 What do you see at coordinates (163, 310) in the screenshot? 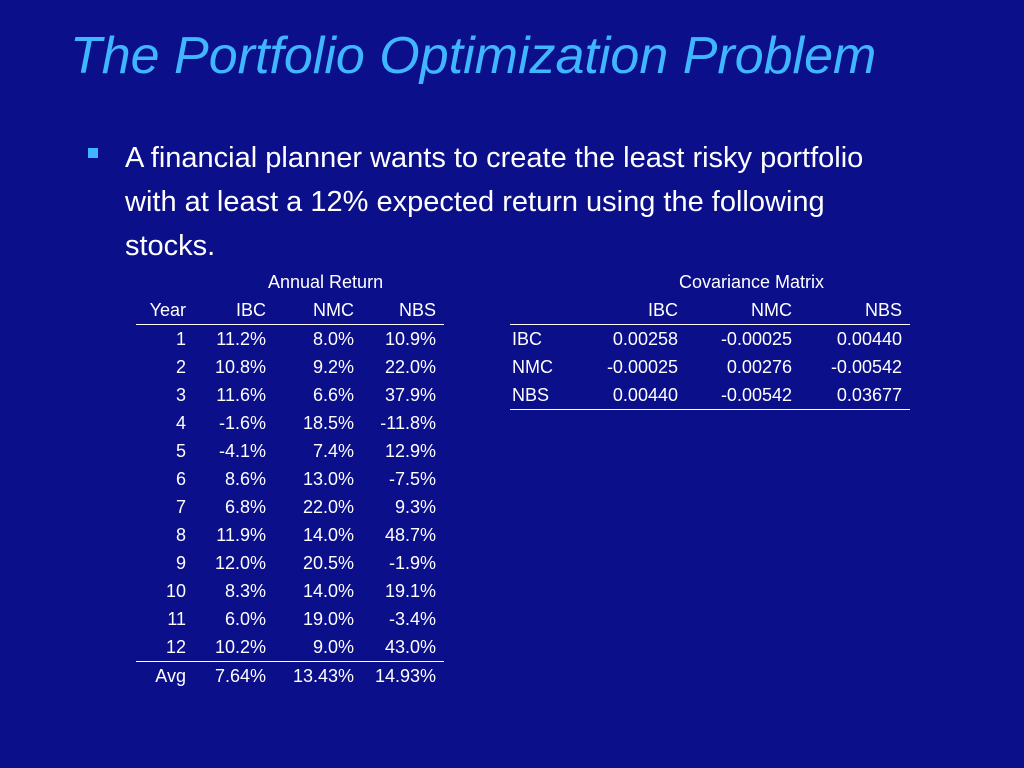
I see `header-year: Year` at bounding box center [163, 310].